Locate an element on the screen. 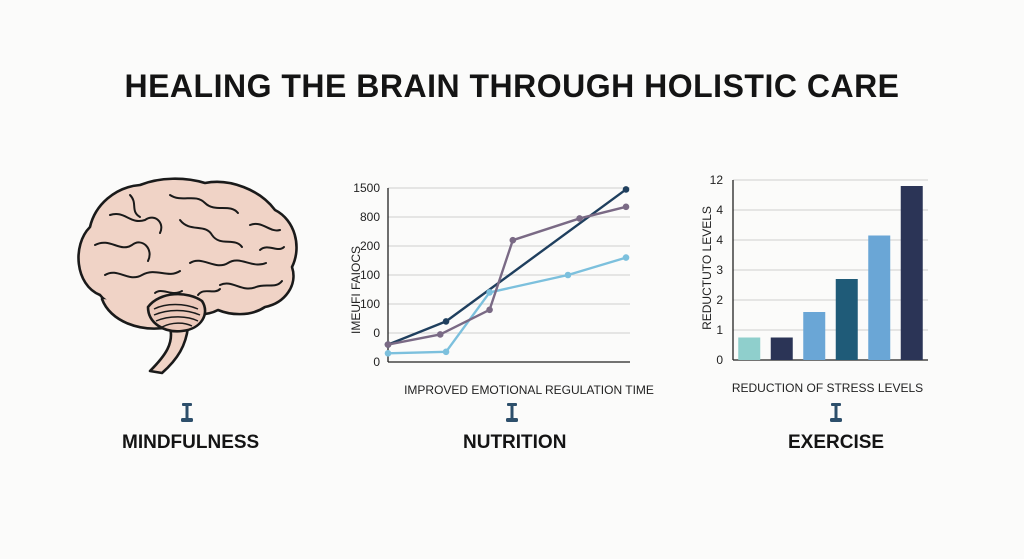 The height and width of the screenshot is (559, 1024). y-tick-label: 1500 is located at coordinates (366, 188).